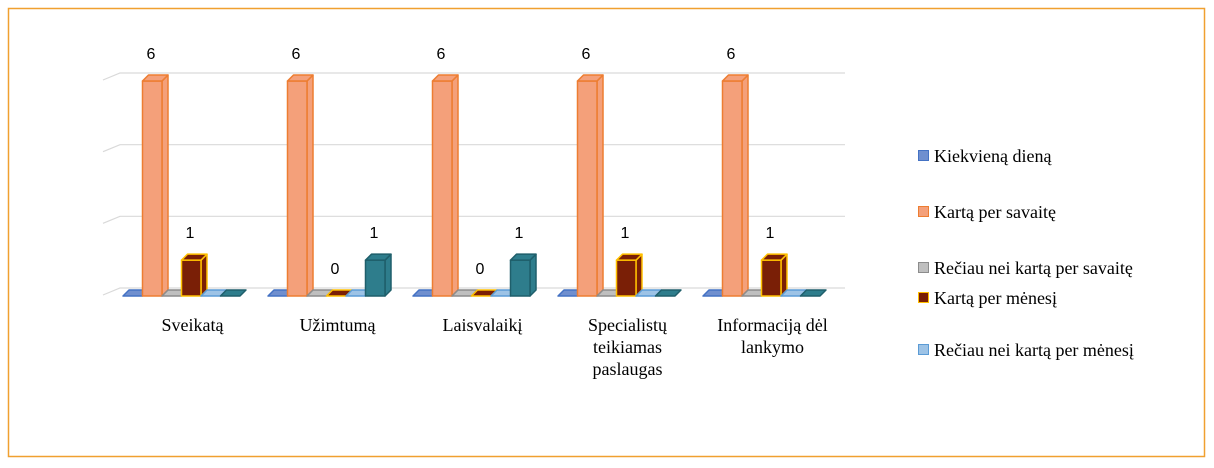 The height and width of the screenshot is (468, 1214). I want to click on legend-label: Kartą per savaitę, so click(995, 212).